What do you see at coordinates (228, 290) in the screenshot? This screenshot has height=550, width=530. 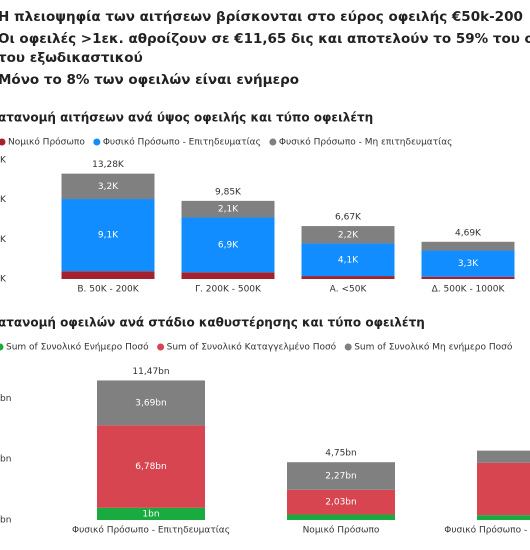 I see `x-tick-label: Γ. 200K - 500K` at bounding box center [228, 290].